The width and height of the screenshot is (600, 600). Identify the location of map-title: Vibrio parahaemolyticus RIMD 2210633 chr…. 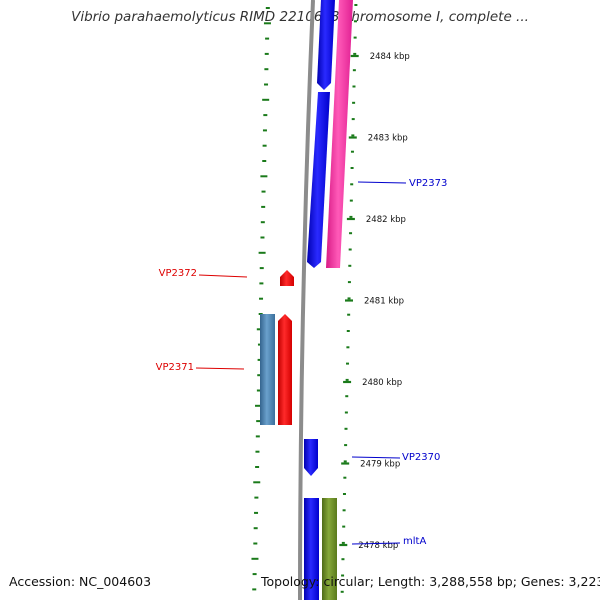
(300, 17).